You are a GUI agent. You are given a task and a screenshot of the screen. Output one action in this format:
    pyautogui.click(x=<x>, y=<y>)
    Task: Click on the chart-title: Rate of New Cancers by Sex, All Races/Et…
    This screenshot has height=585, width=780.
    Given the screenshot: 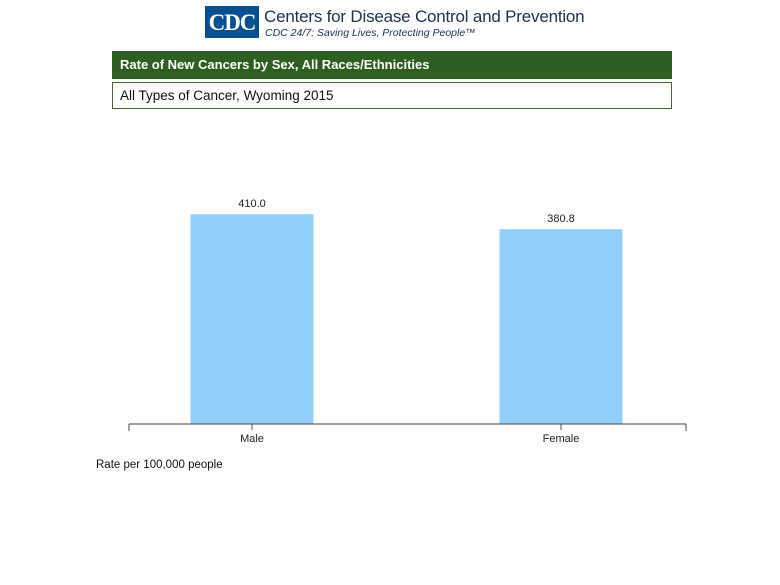 What is the action you would take?
    pyautogui.click(x=392, y=65)
    